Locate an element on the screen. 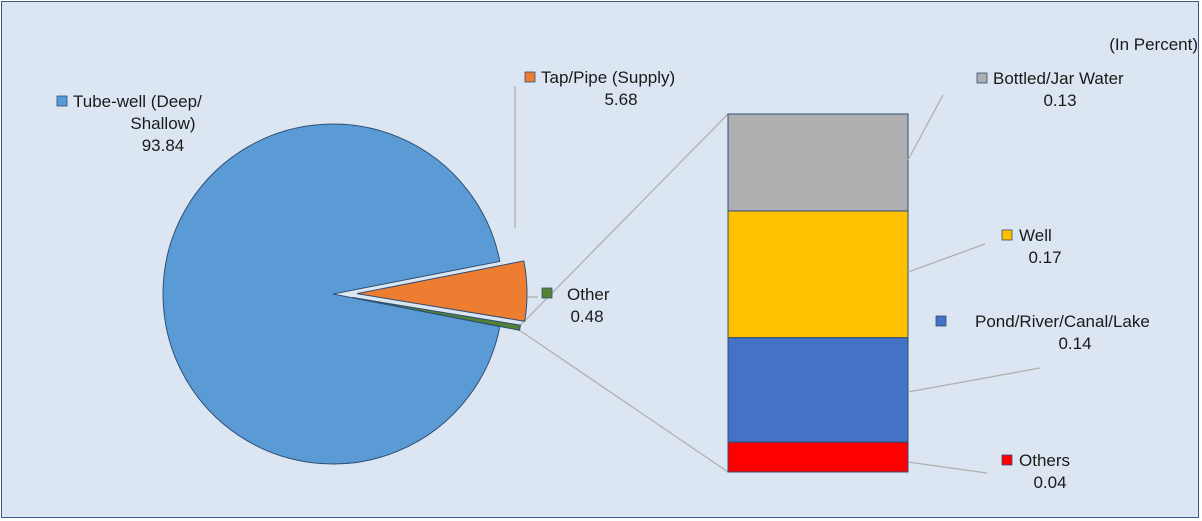  bar-segment-bottled-jar-water is located at coordinates (818, 162).